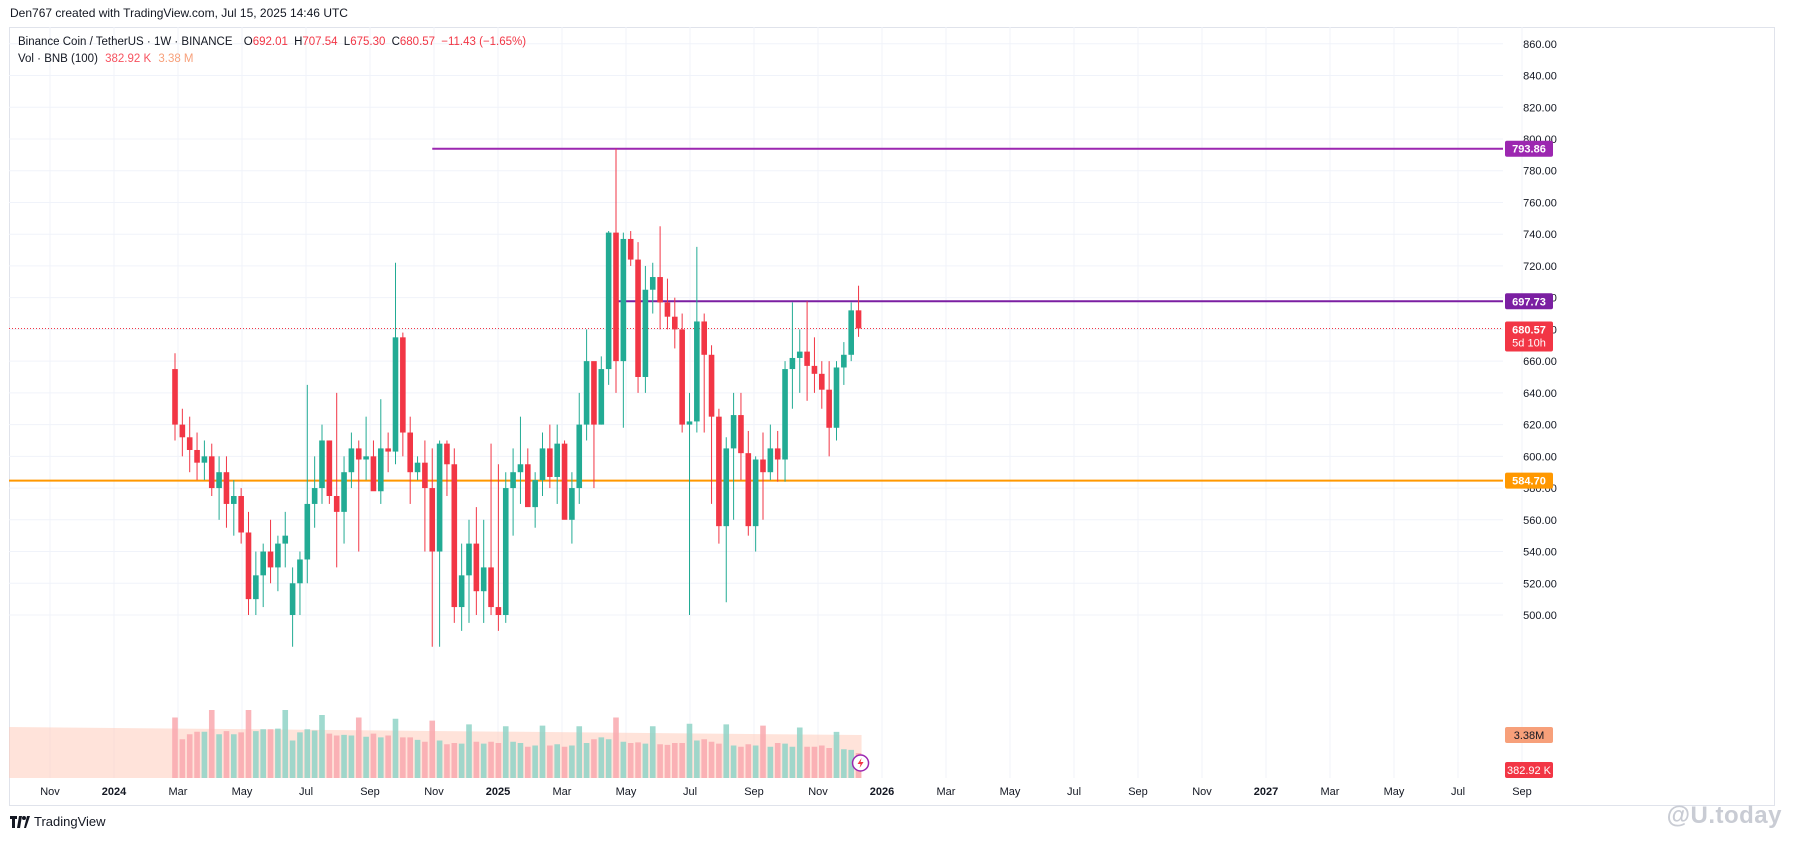 The image size is (1794, 841). I want to click on change-value: −11.43 (−1.65%), so click(484, 42).